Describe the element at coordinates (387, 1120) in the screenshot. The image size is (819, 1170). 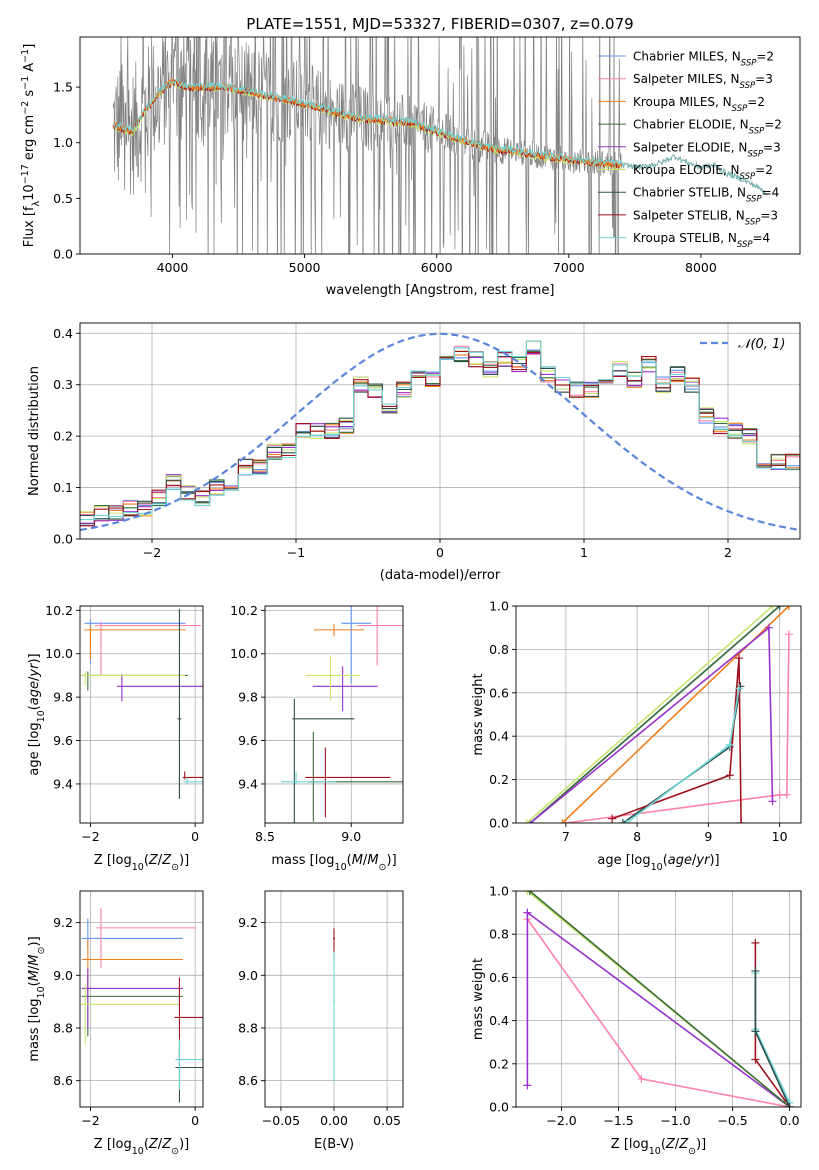
I see `x-tick-label: 0.05` at that location.